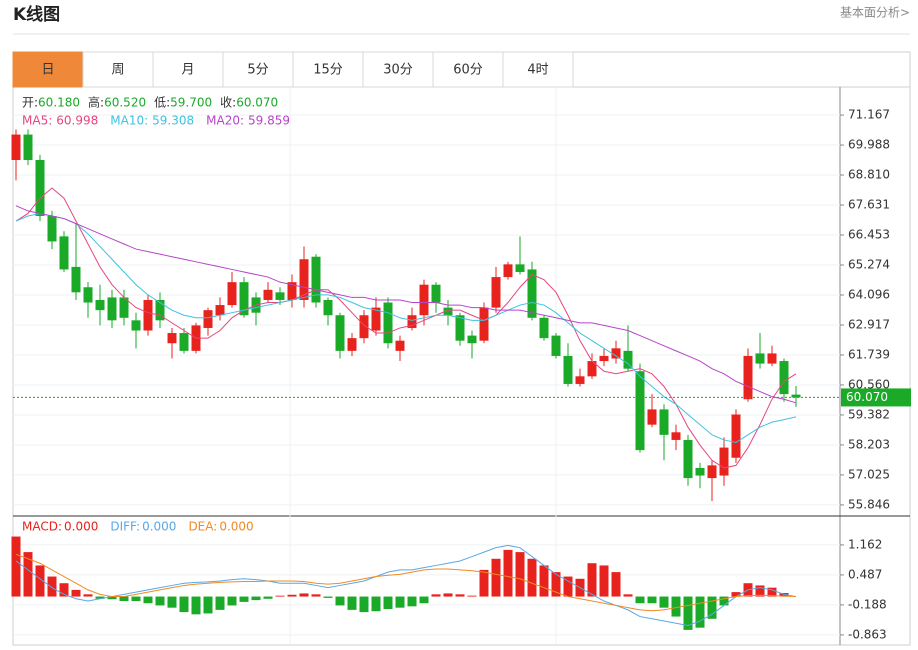 The width and height of the screenshot is (918, 650). What do you see at coordinates (77, 121) in the screenshot?
I see `legend-value: 60.998` at bounding box center [77, 121].